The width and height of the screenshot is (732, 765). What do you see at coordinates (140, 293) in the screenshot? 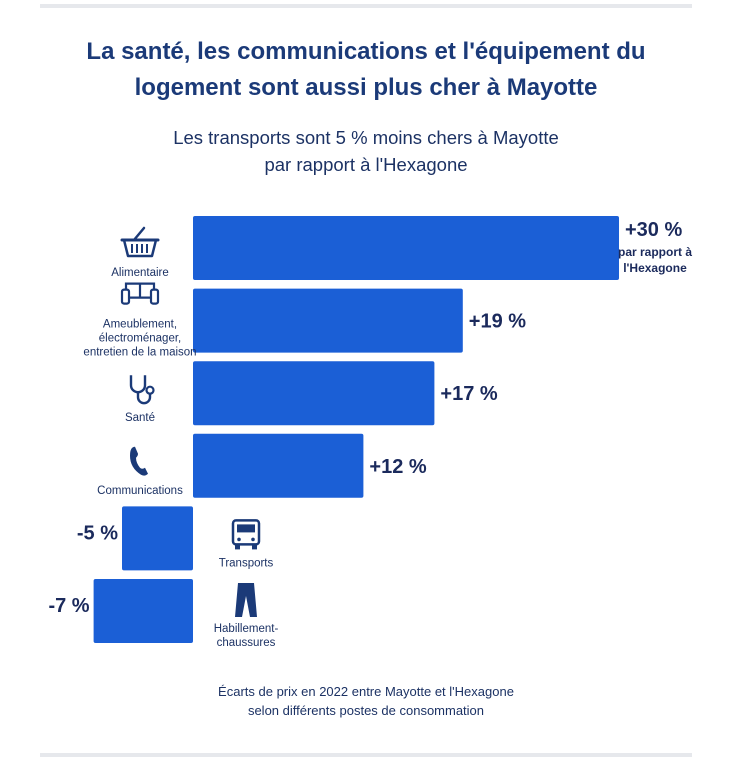
I see `sofa-icon` at bounding box center [140, 293].